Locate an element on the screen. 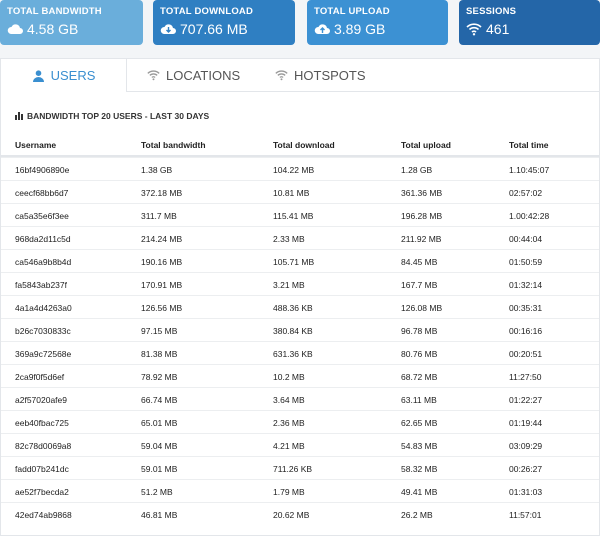  table-cell: 167.7 MB is located at coordinates (419, 284).